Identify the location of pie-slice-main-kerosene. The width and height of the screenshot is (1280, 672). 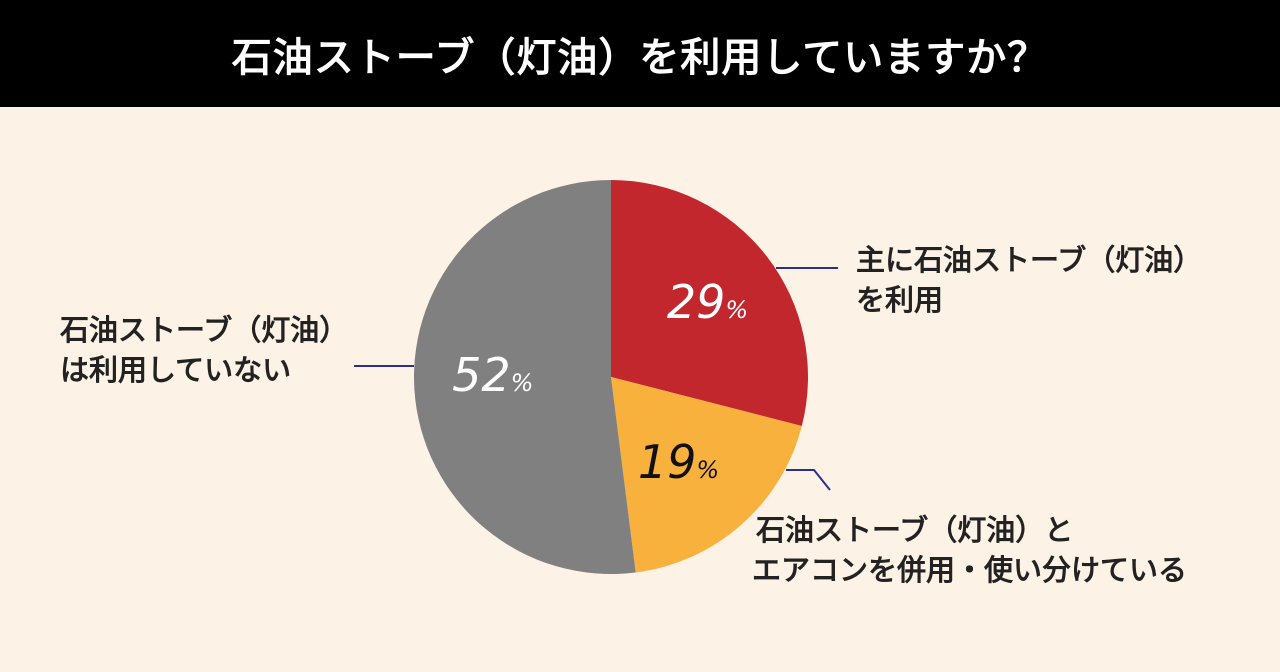
(709, 303).